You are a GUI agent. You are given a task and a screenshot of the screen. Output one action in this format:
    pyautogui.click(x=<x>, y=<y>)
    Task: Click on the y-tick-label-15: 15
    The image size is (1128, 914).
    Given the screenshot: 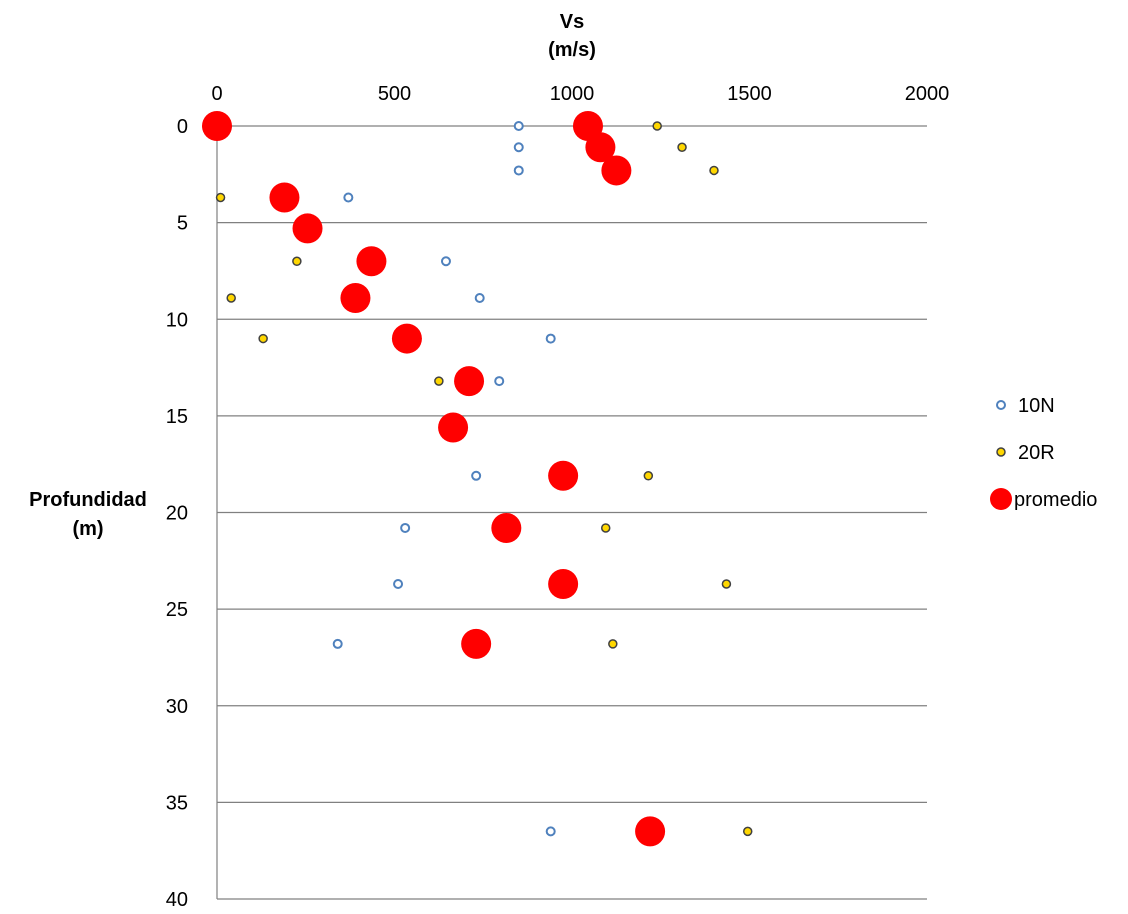 What is the action you would take?
    pyautogui.click(x=177, y=417)
    